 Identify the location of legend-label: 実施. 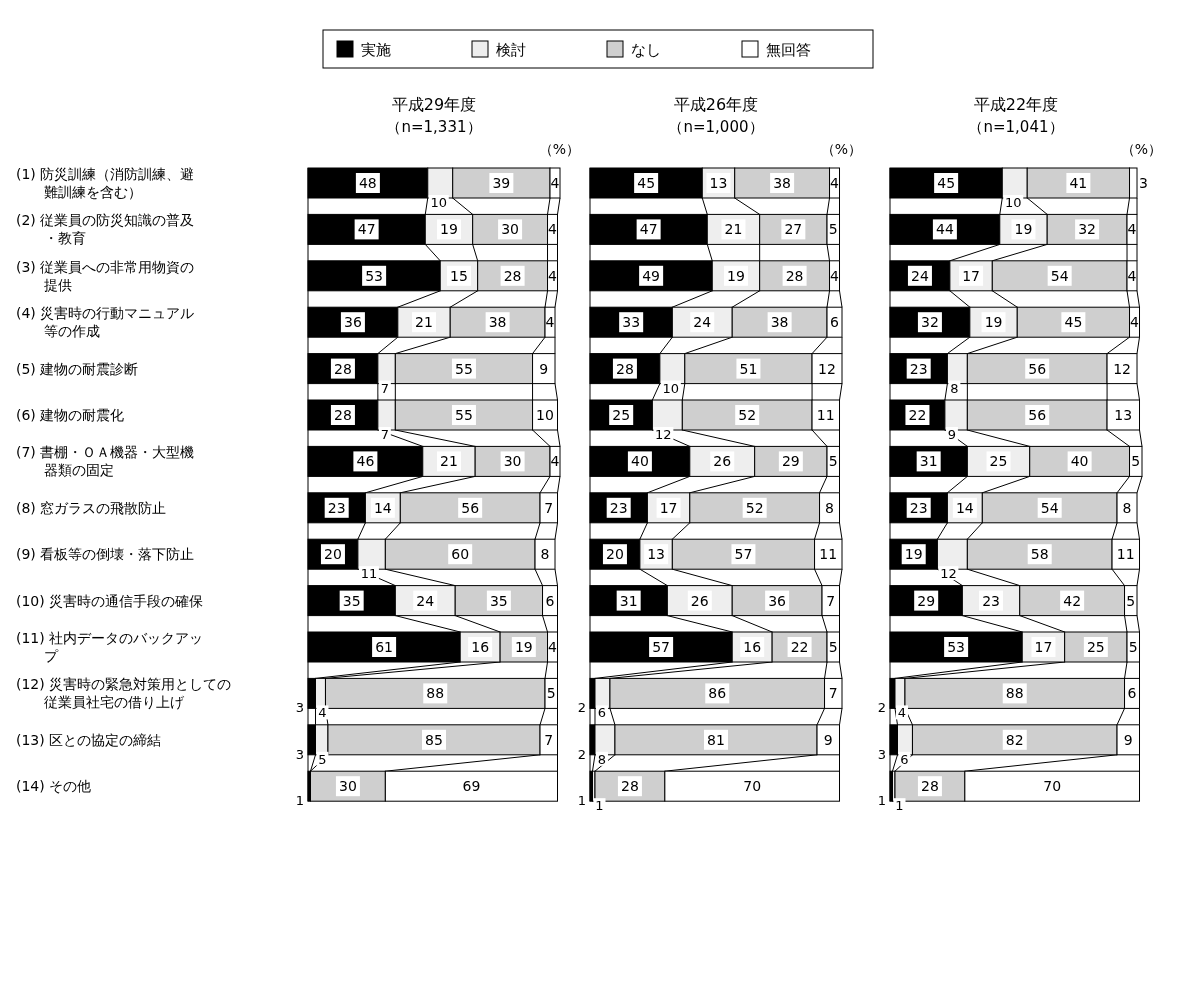
(376, 50).